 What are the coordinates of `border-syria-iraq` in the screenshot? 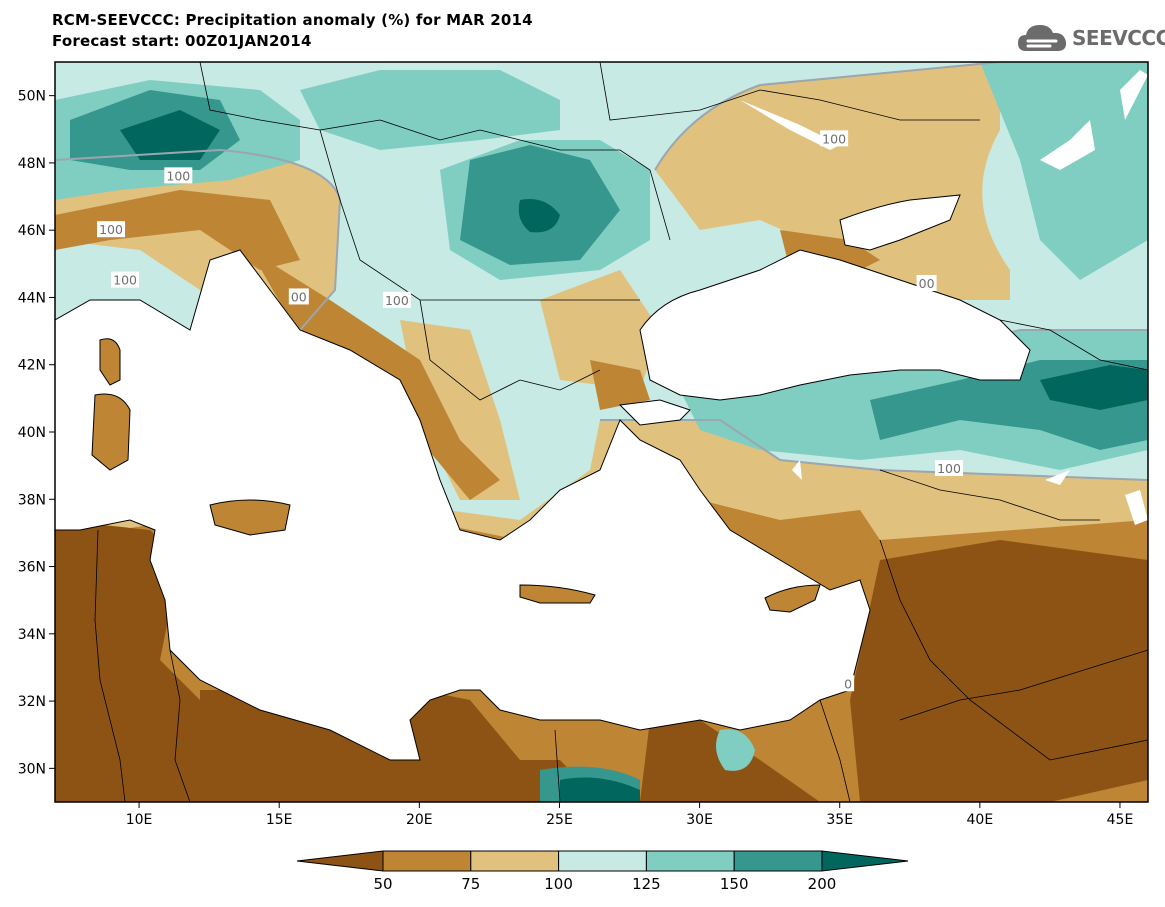 It's located at (1013, 650).